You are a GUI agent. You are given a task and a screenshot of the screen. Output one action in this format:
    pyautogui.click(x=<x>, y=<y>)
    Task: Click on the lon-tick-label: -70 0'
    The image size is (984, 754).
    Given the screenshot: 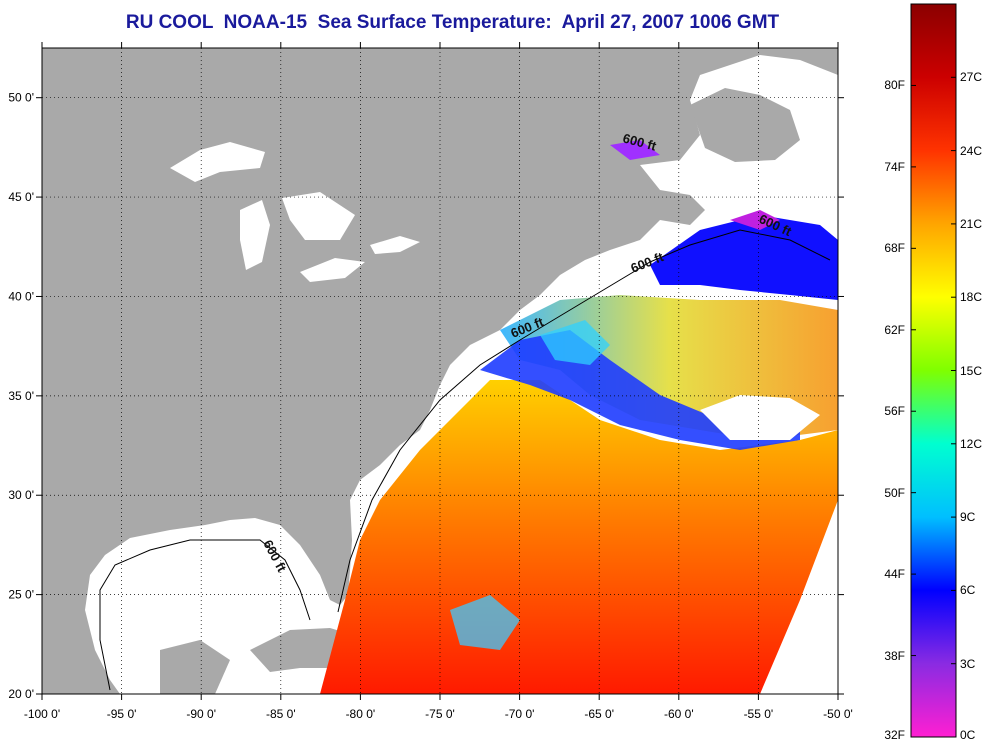 What is the action you would take?
    pyautogui.click(x=520, y=714)
    